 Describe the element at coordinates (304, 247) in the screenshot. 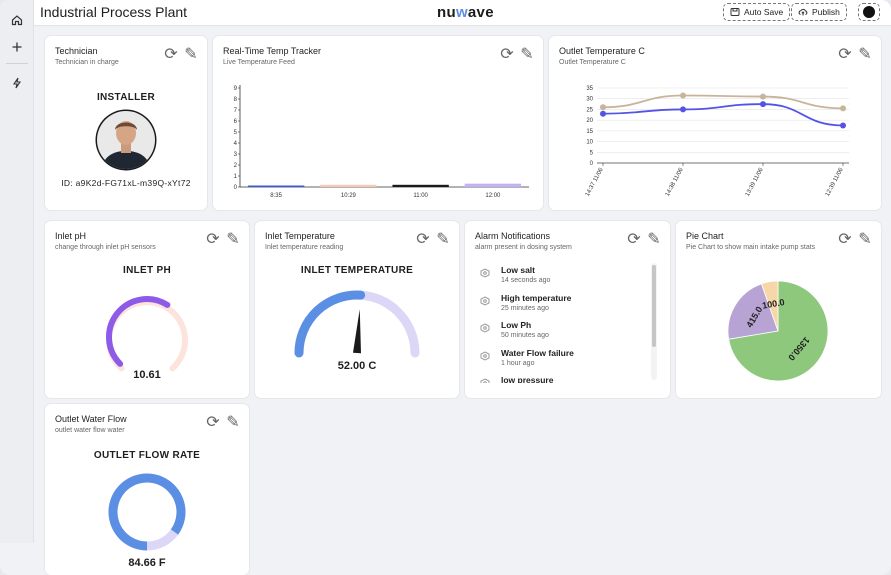

I see `card-subtitle: Inlet temperature reading` at that location.